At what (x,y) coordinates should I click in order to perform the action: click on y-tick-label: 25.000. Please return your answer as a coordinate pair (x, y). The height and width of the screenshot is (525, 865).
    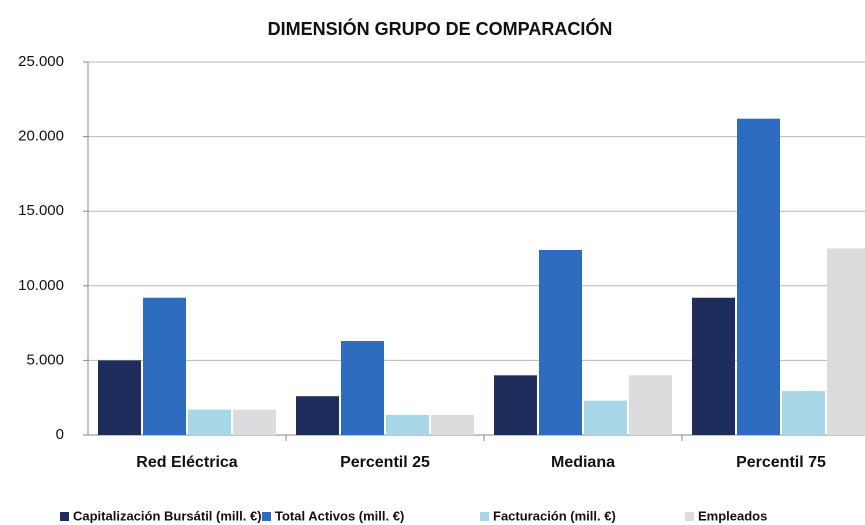
    Looking at the image, I should click on (41, 61).